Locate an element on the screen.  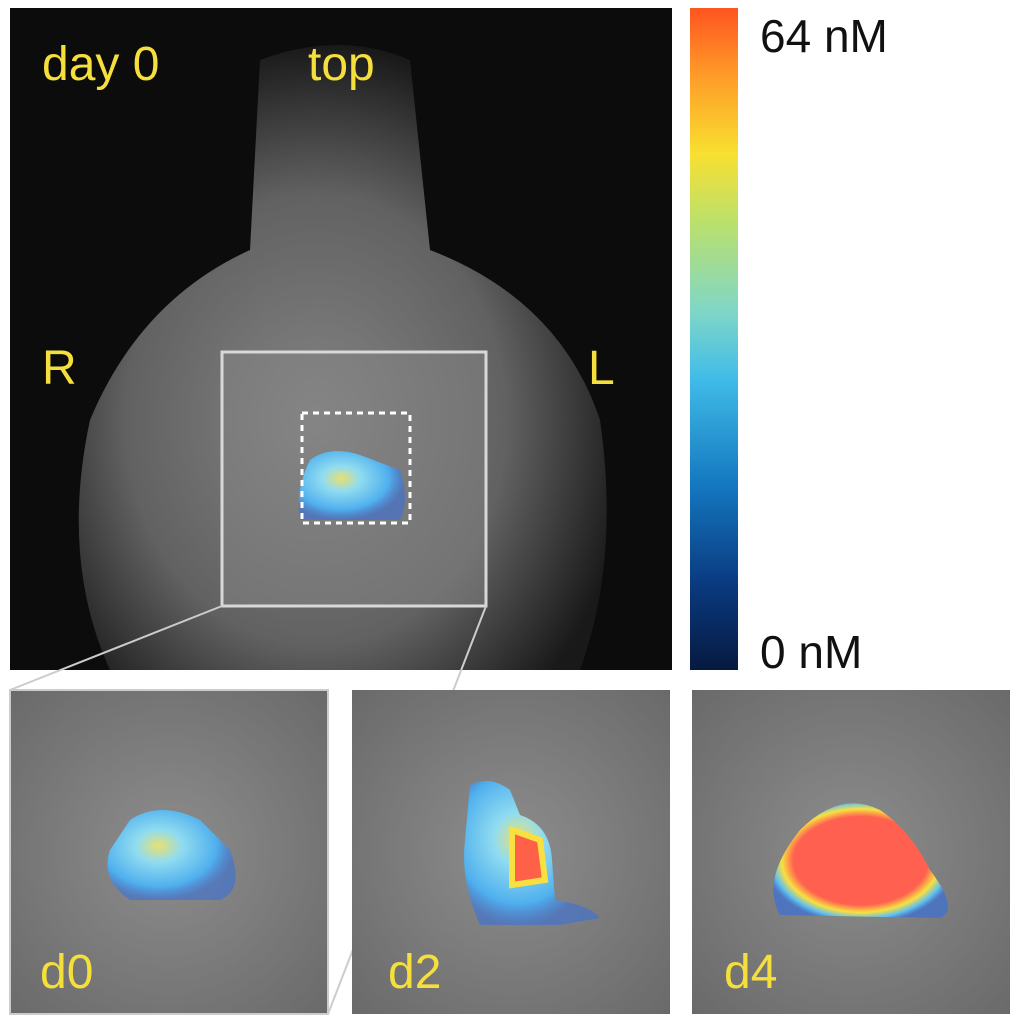
zoom-line is located at coordinates (116, 648).